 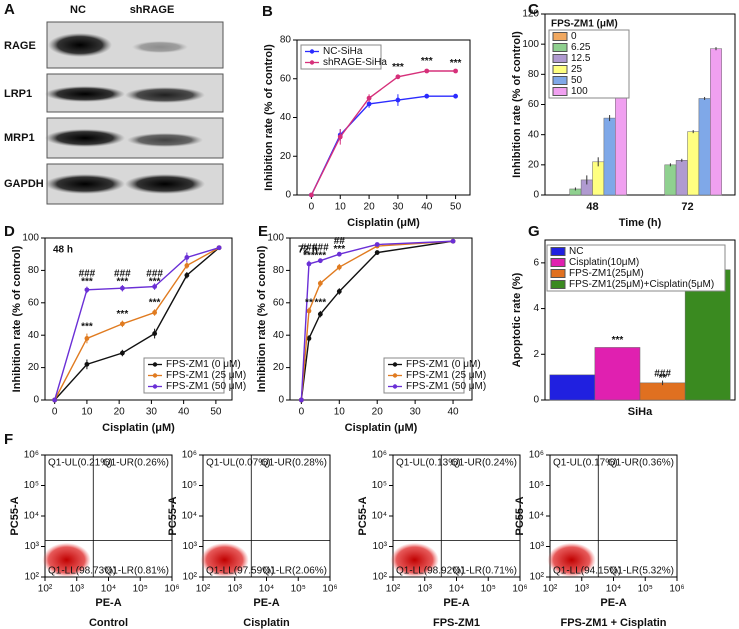 What do you see at coordinates (355, 62) in the screenshot?
I see `legend-label: shRAGE-SiHa` at bounding box center [355, 62].